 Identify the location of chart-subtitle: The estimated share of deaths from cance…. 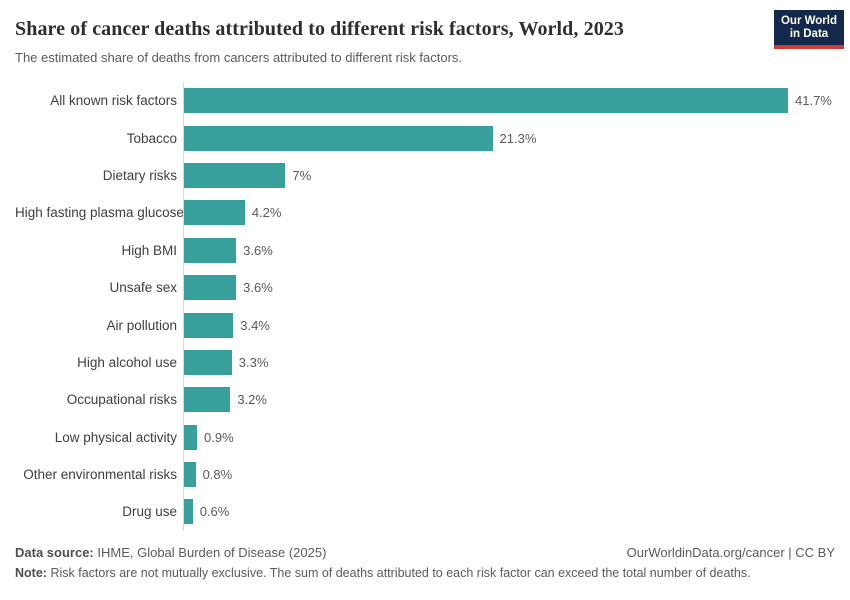
(239, 57).